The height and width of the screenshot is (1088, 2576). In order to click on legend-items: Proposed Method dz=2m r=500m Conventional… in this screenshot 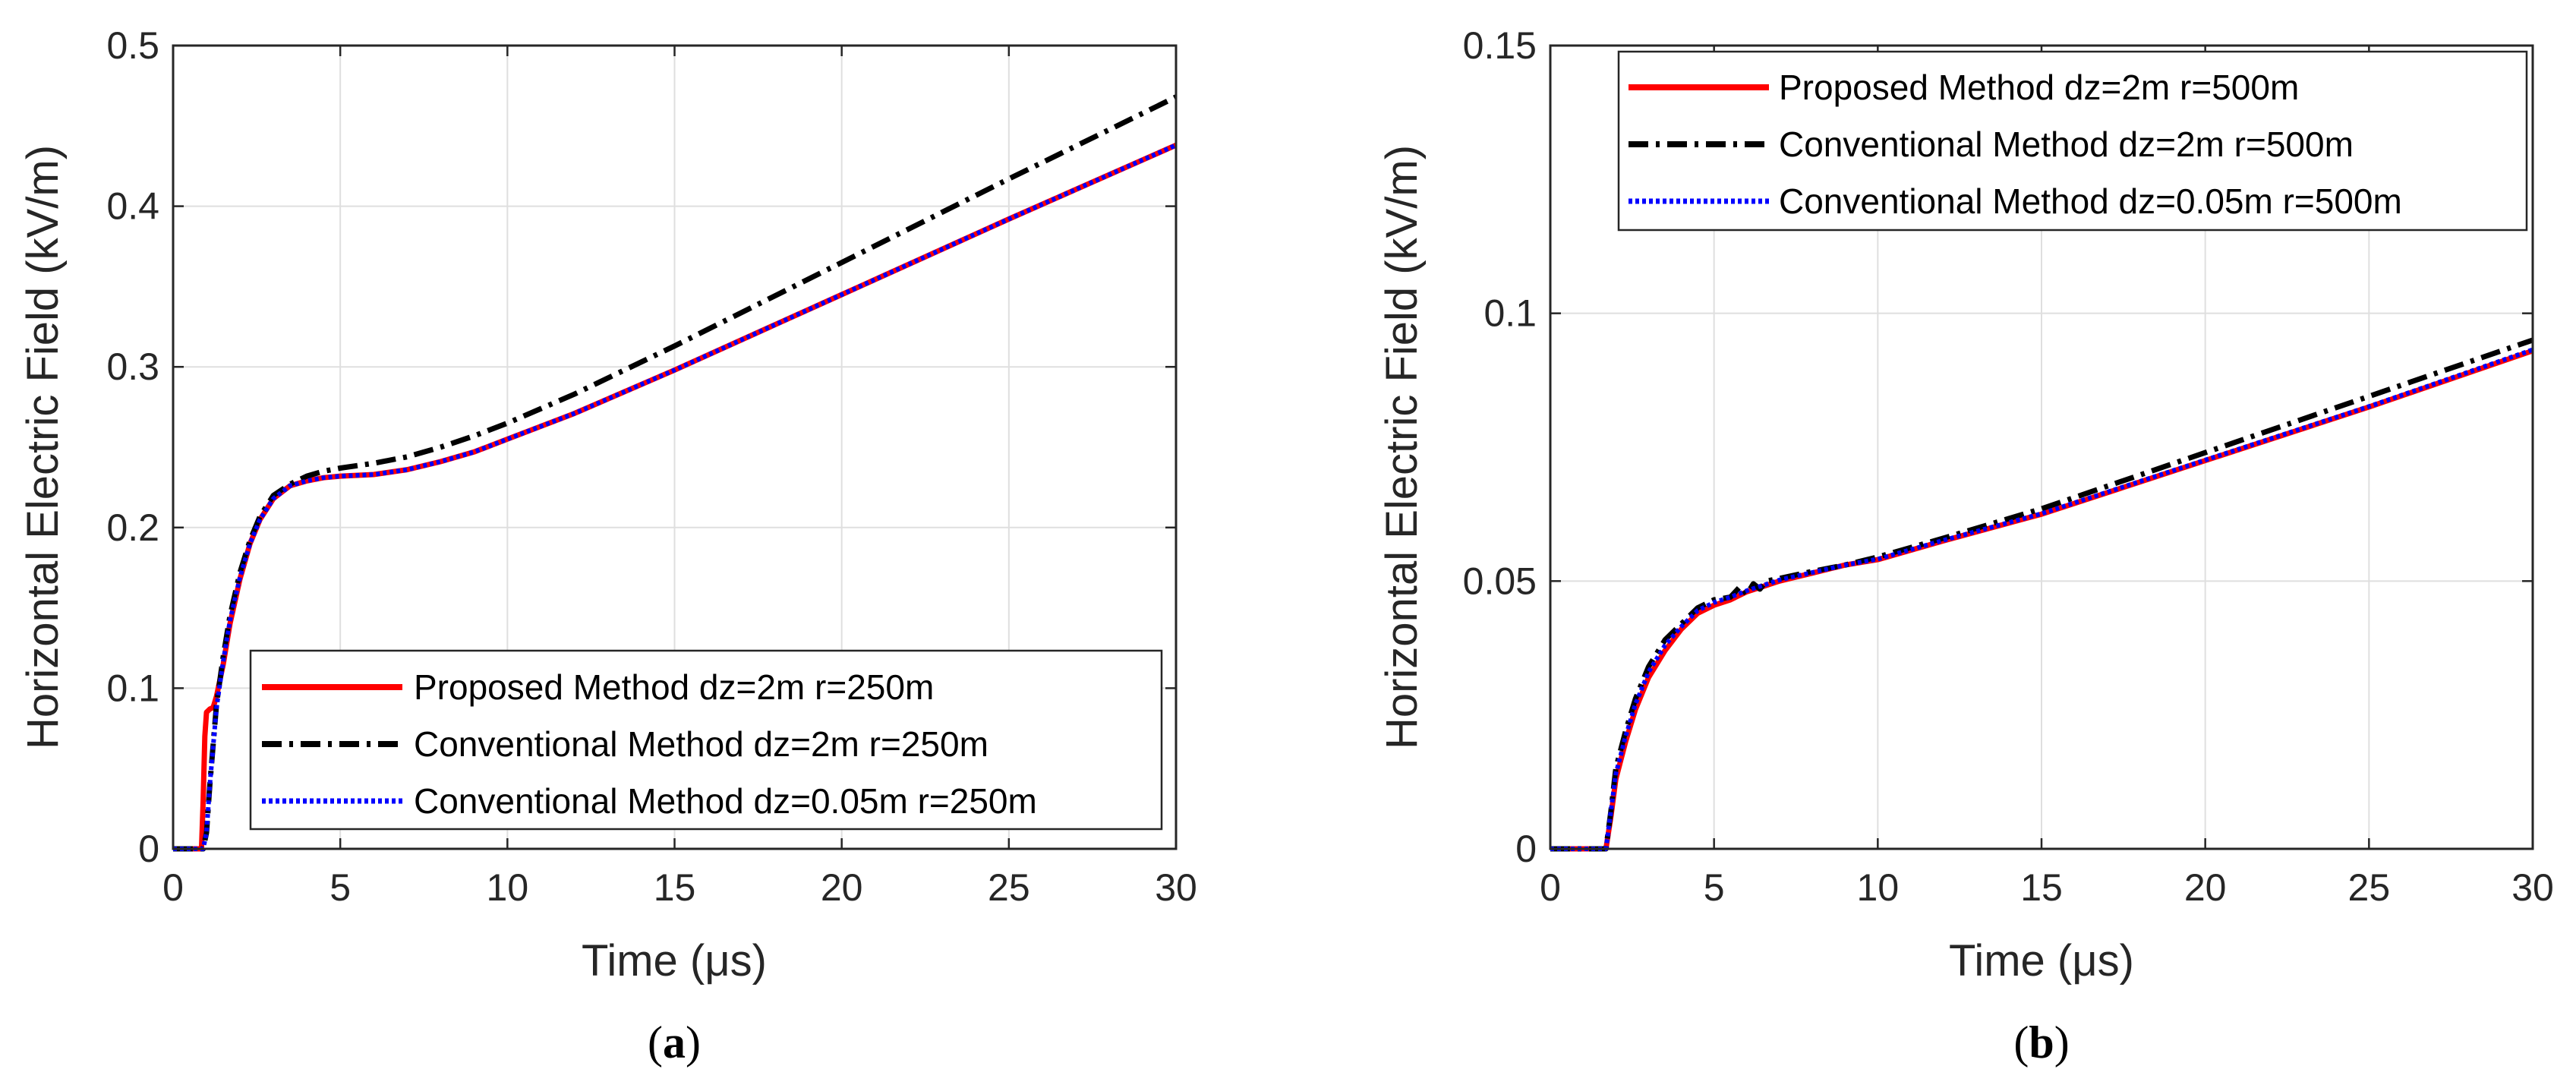, I will do `click(2015, 144)`.